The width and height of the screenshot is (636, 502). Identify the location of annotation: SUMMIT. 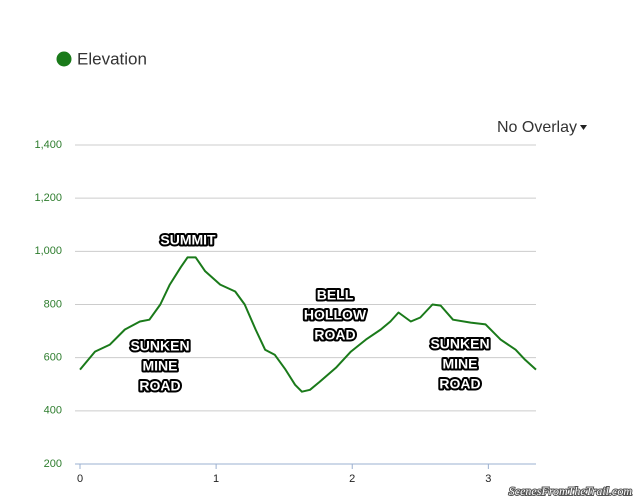
(188, 240).